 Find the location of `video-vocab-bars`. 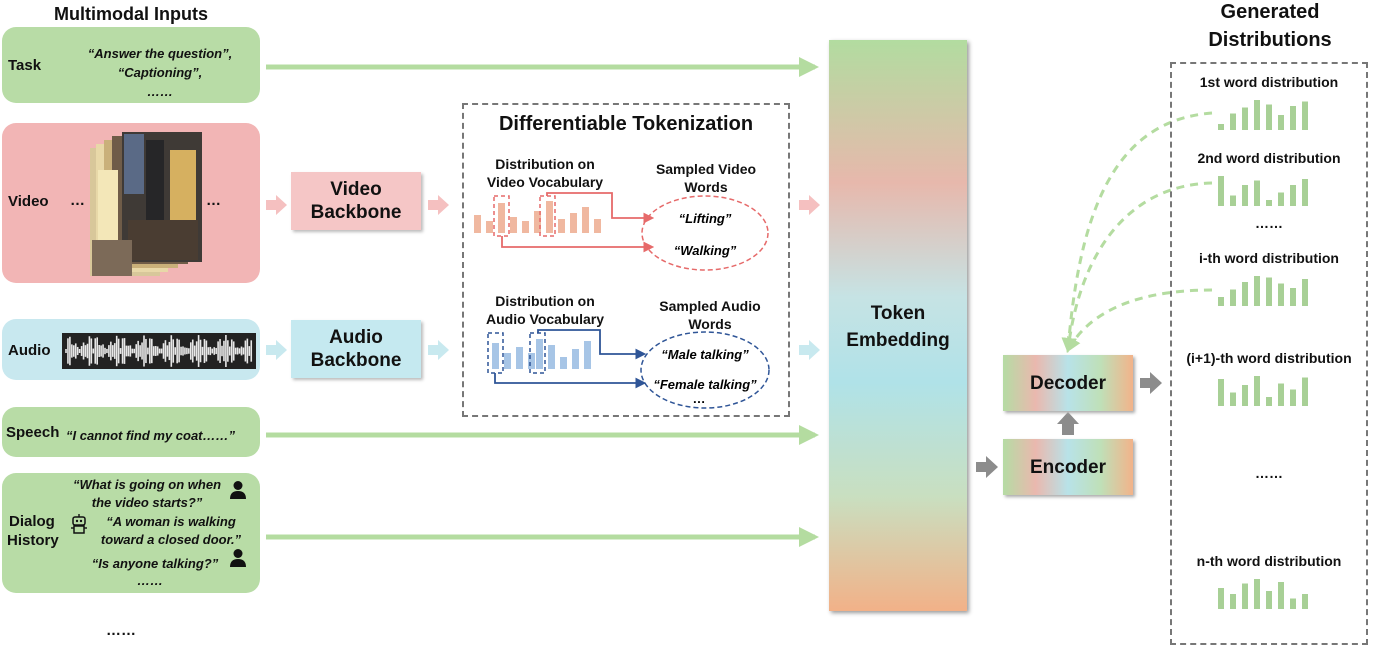

video-vocab-bars is located at coordinates (537, 217).